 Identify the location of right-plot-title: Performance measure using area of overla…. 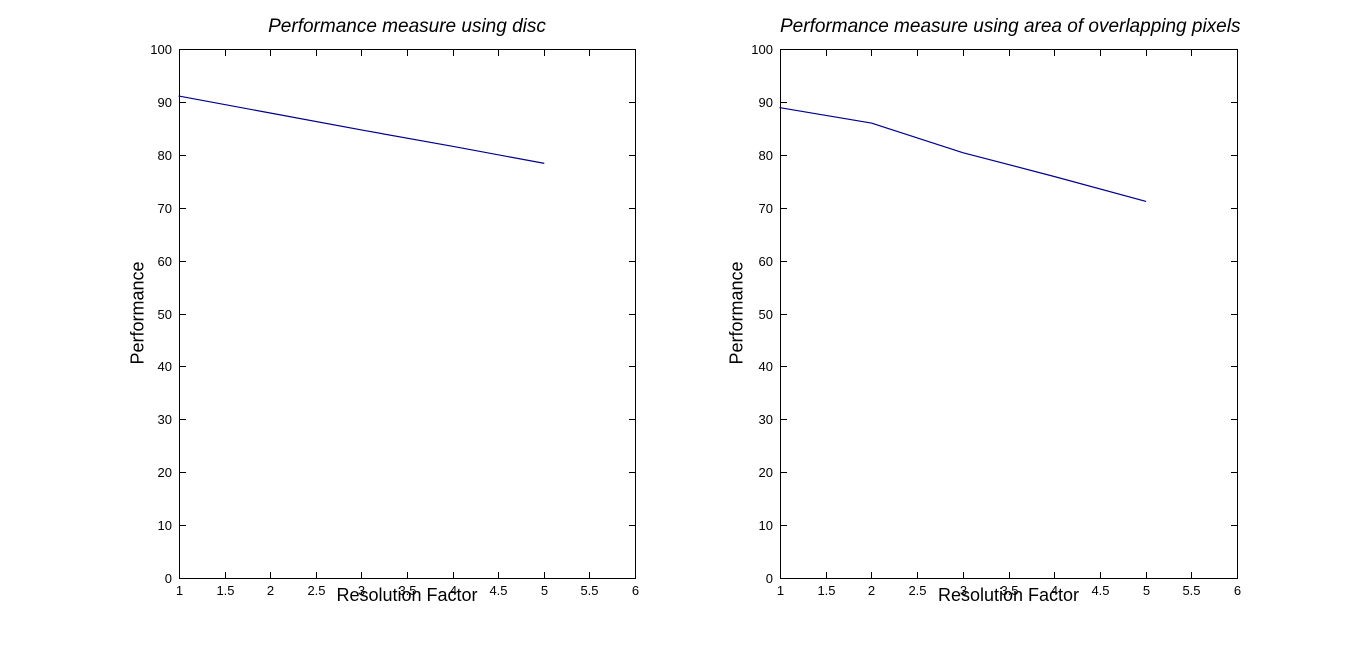
(1010, 26).